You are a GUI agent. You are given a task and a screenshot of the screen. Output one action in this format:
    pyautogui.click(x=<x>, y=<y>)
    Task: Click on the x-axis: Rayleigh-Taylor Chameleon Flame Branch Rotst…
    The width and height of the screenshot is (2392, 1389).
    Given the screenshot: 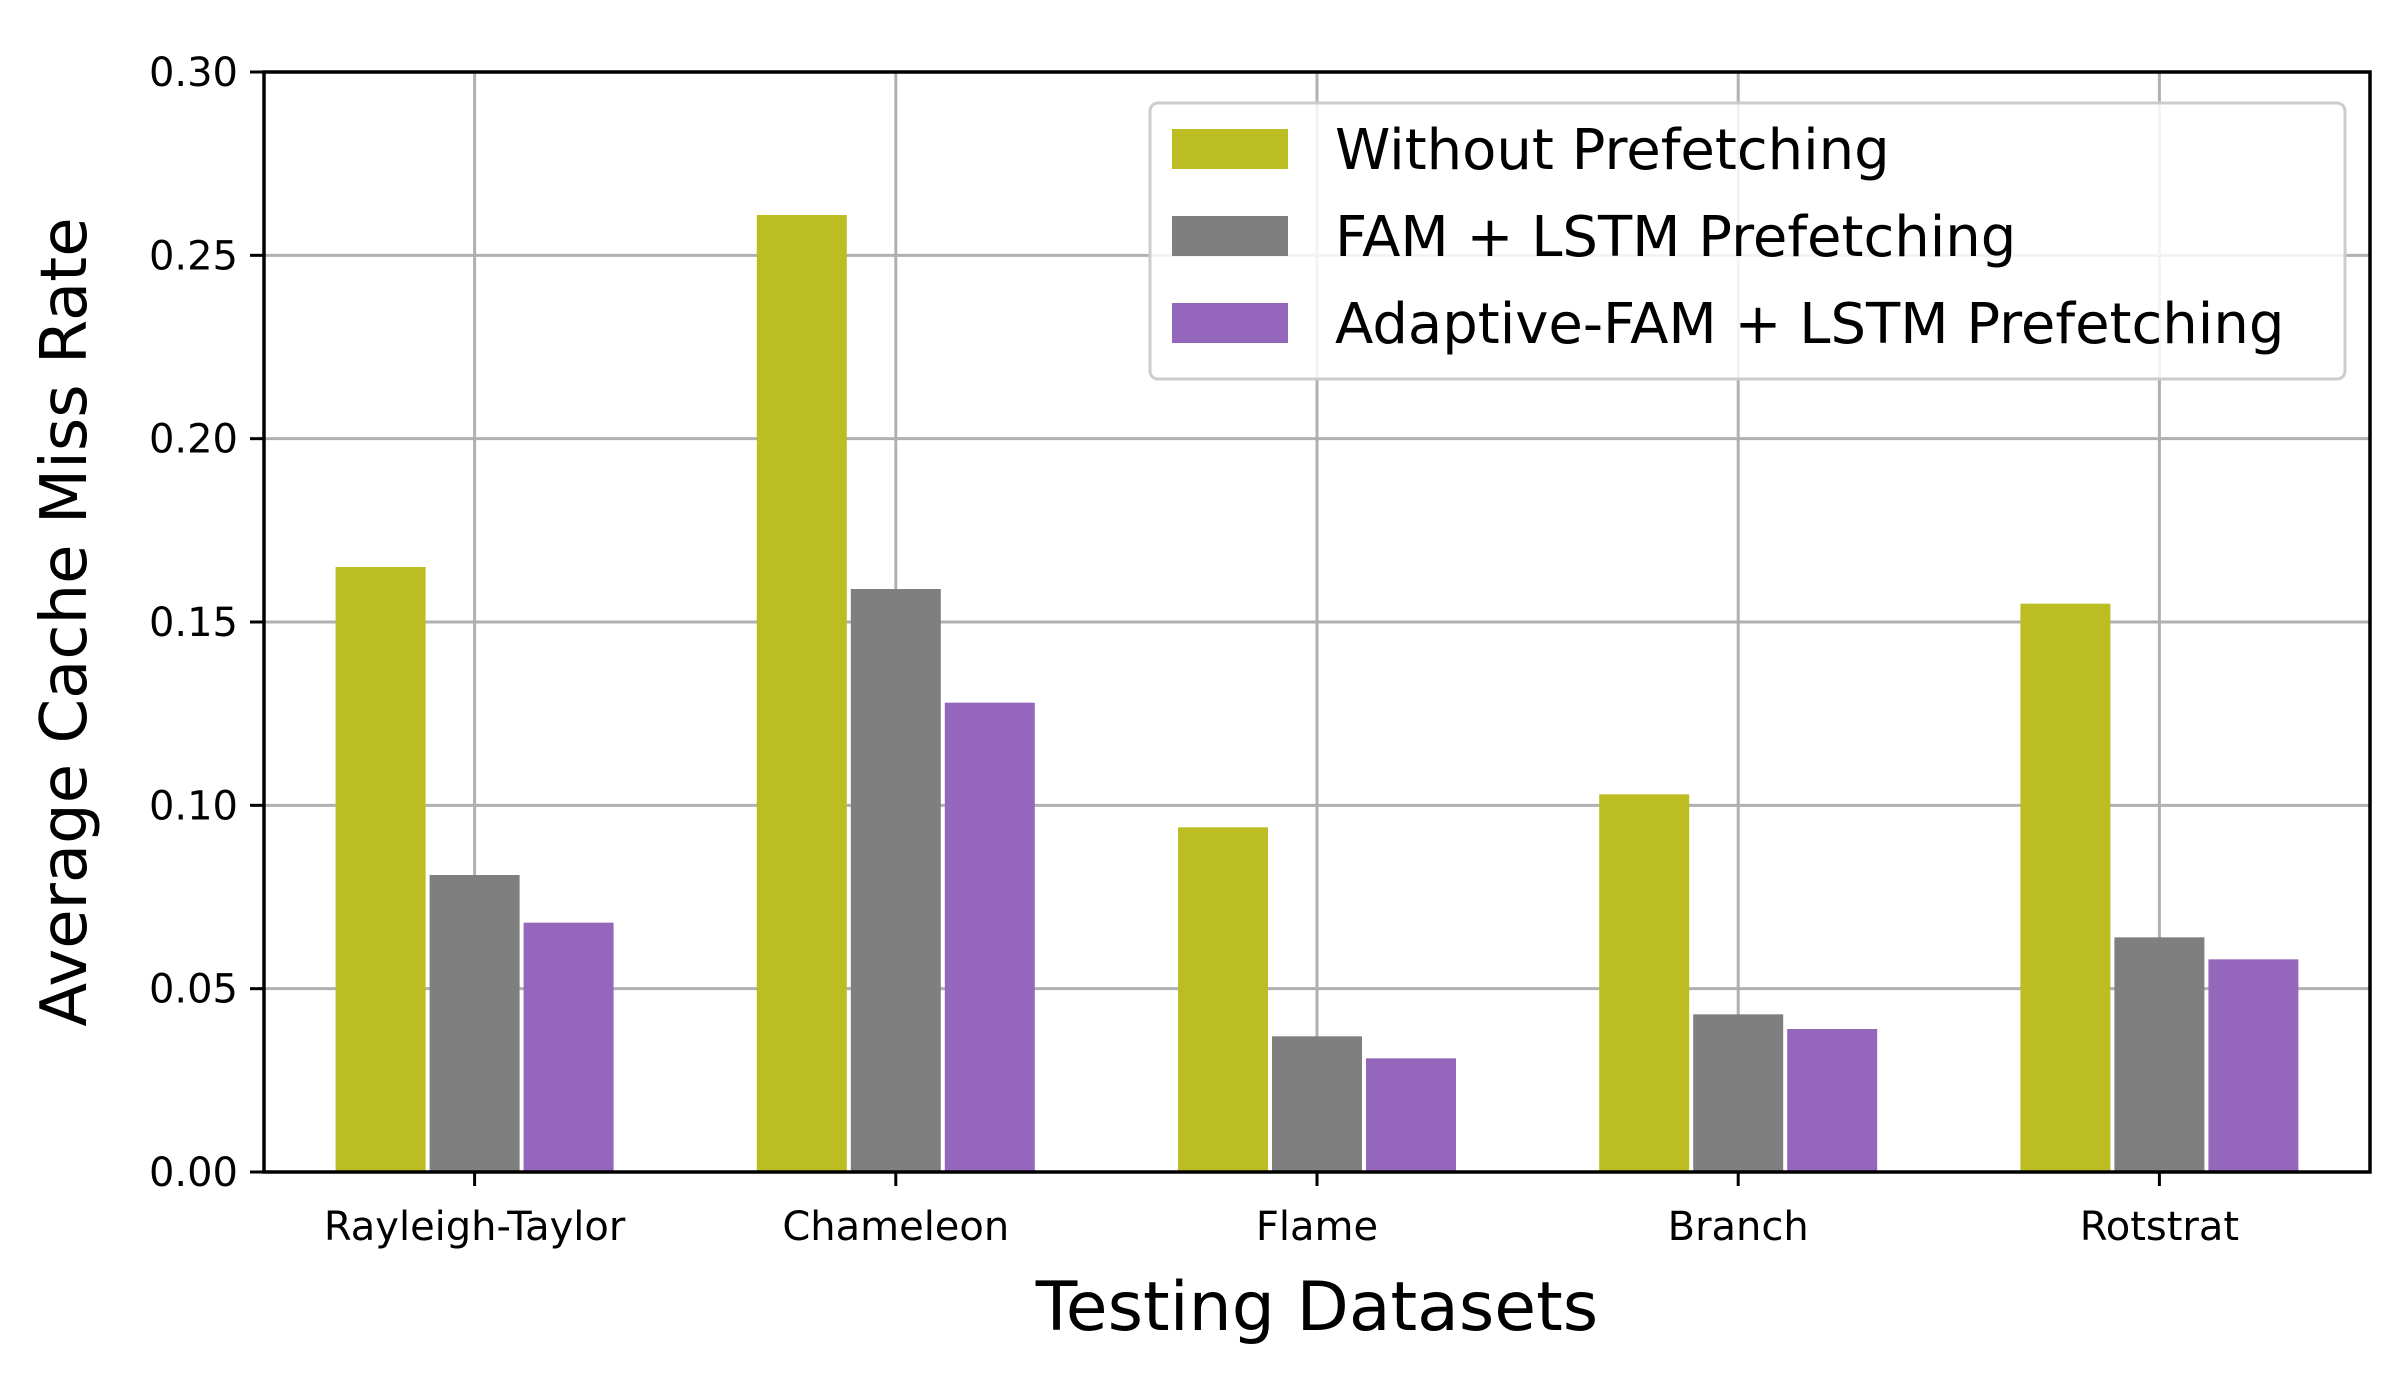 What is the action you would take?
    pyautogui.click(x=1281, y=1211)
    